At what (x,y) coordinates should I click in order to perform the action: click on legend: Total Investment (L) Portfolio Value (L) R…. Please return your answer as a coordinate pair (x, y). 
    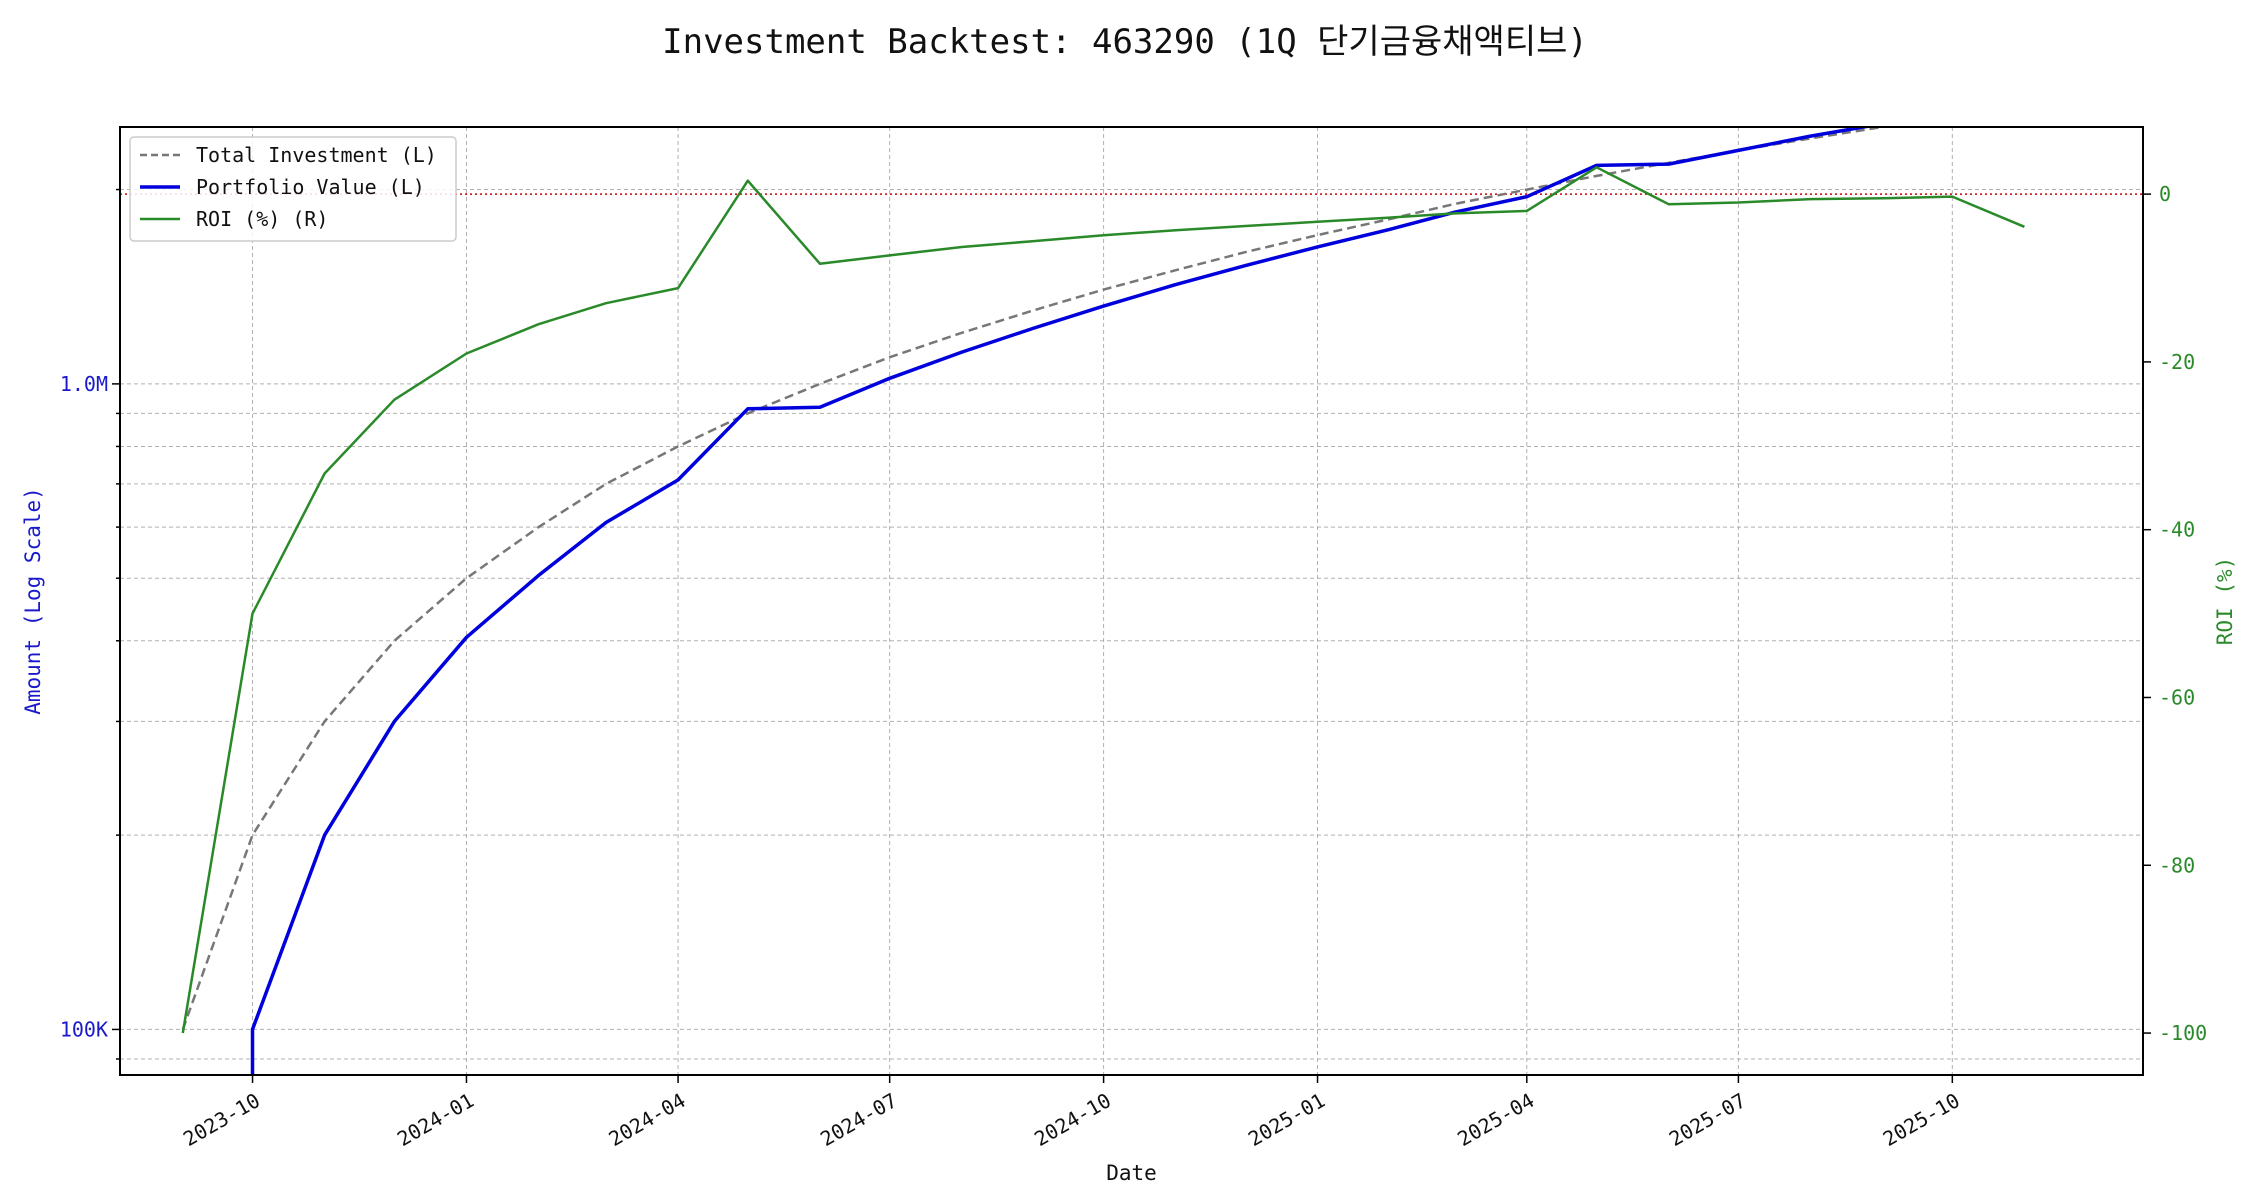
    Looking at the image, I should click on (293, 189).